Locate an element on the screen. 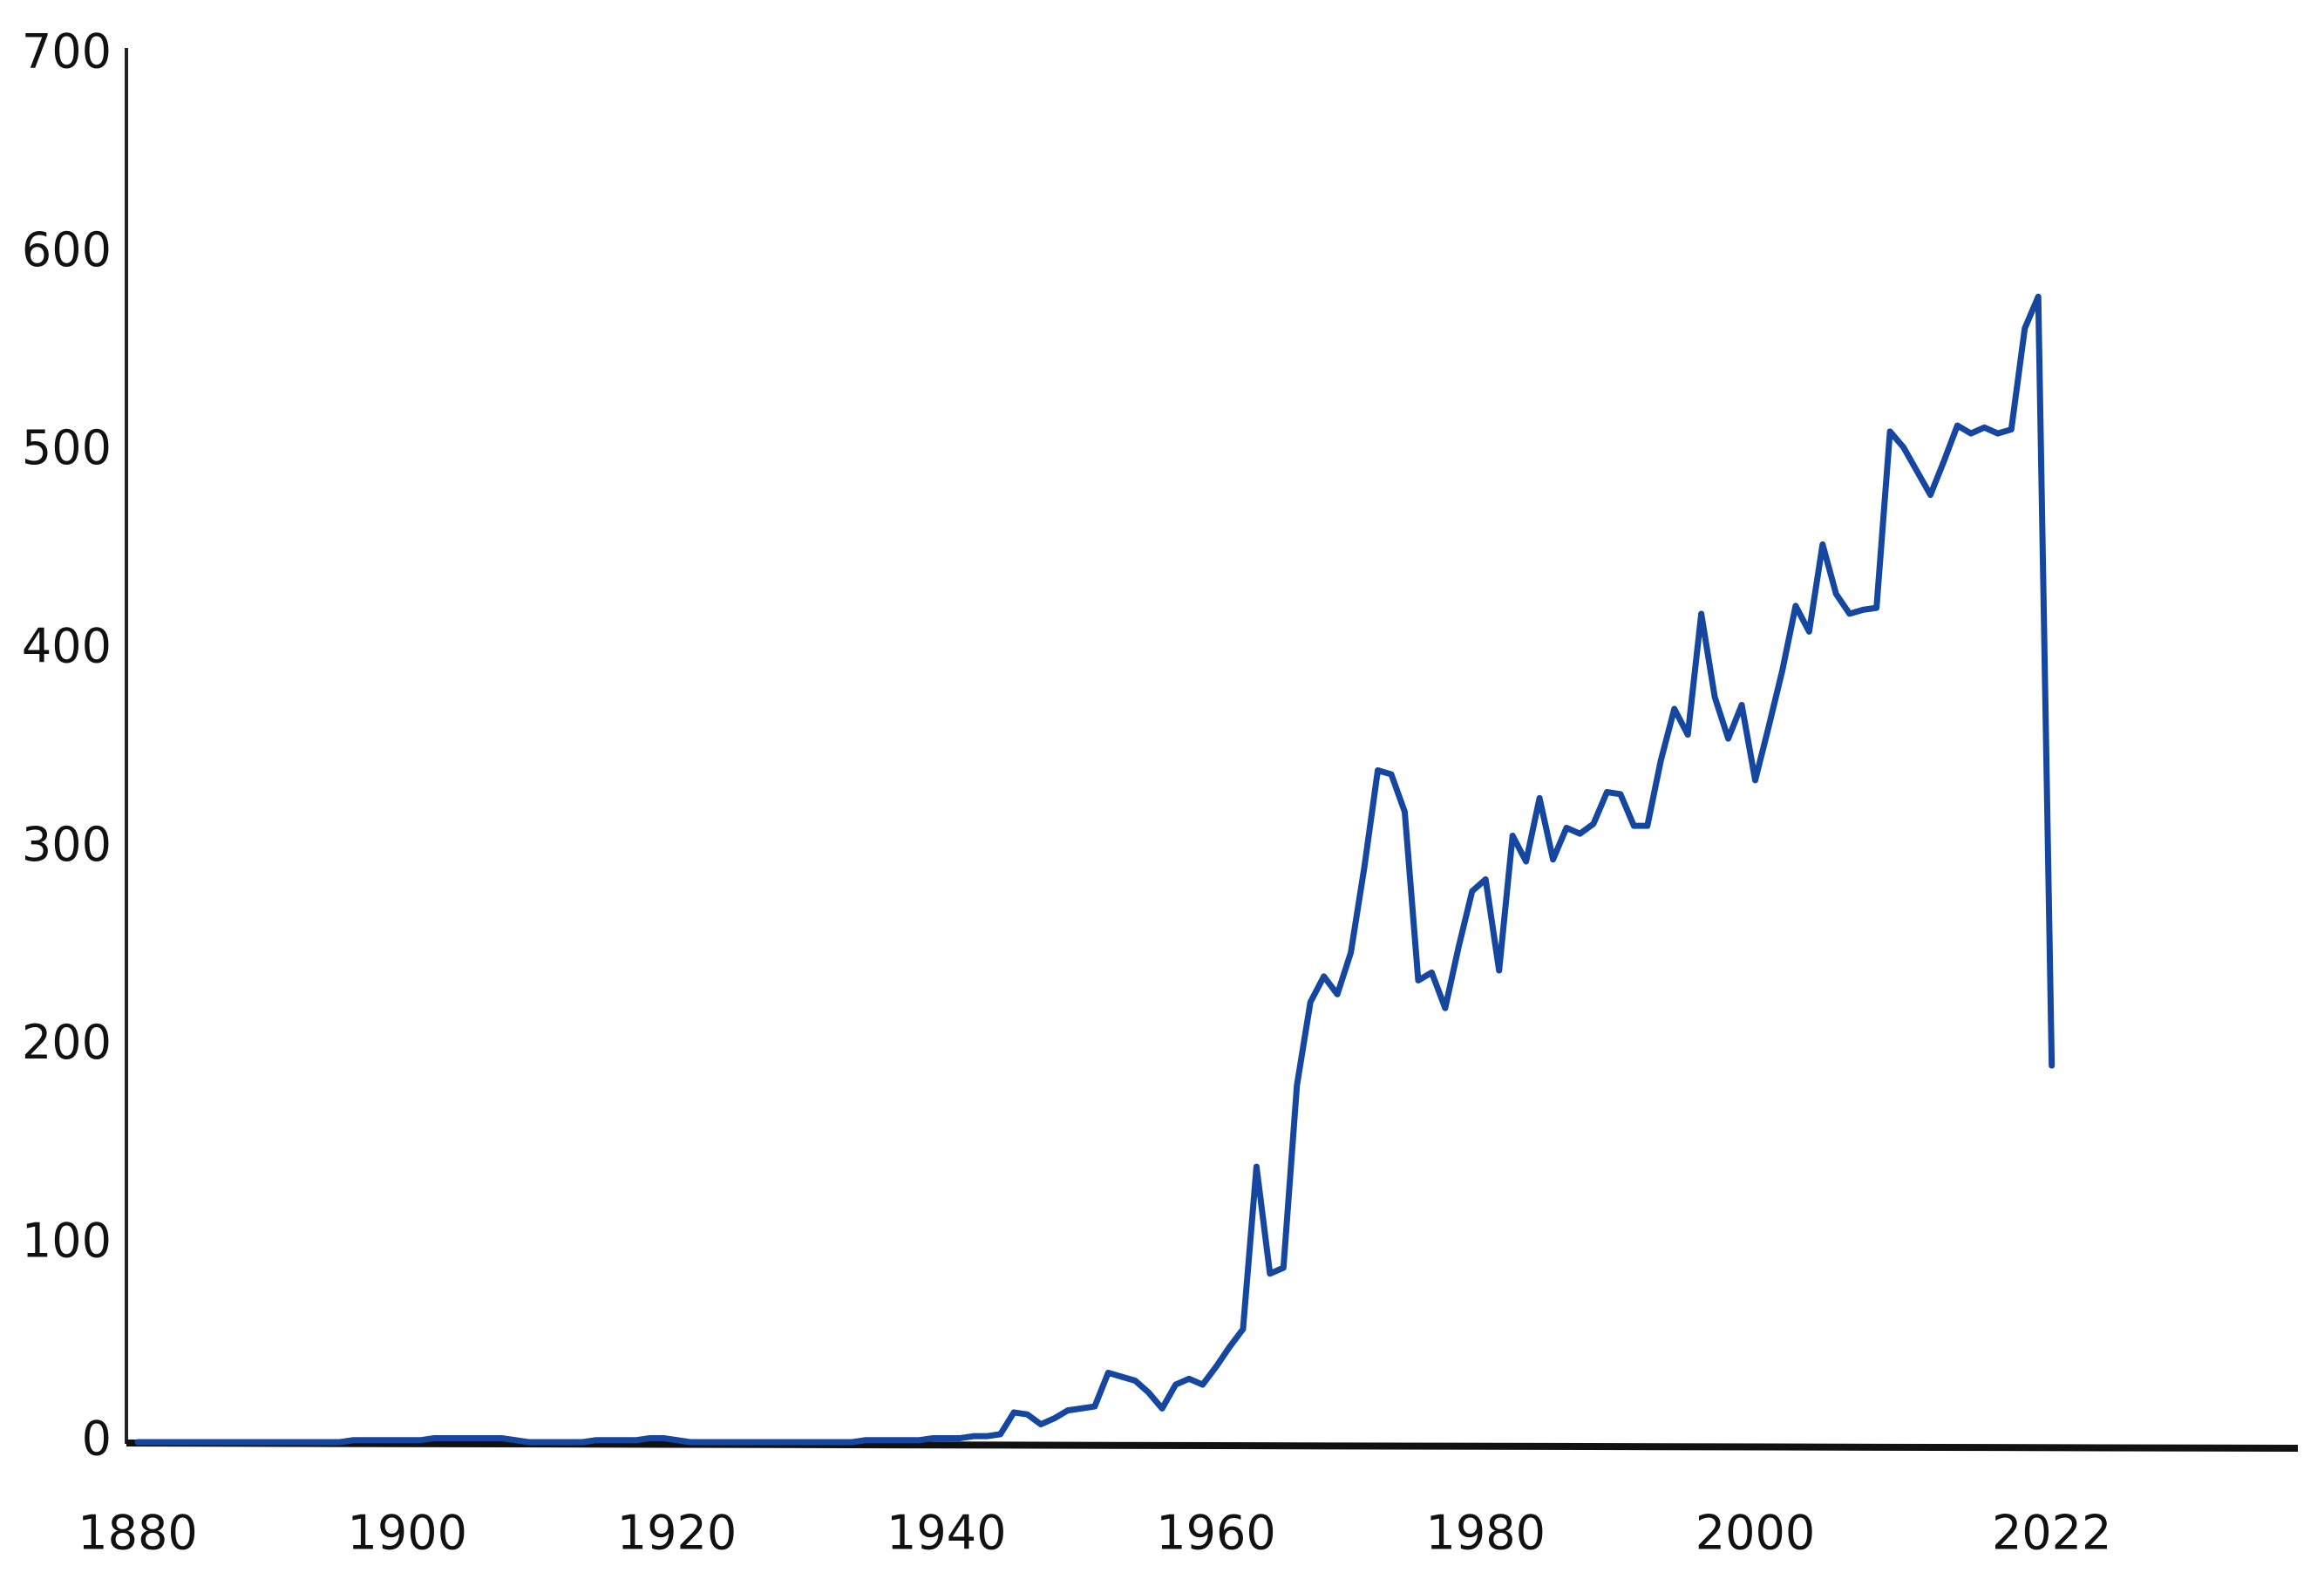  x-tick-label: 2022 is located at coordinates (2051, 1533).